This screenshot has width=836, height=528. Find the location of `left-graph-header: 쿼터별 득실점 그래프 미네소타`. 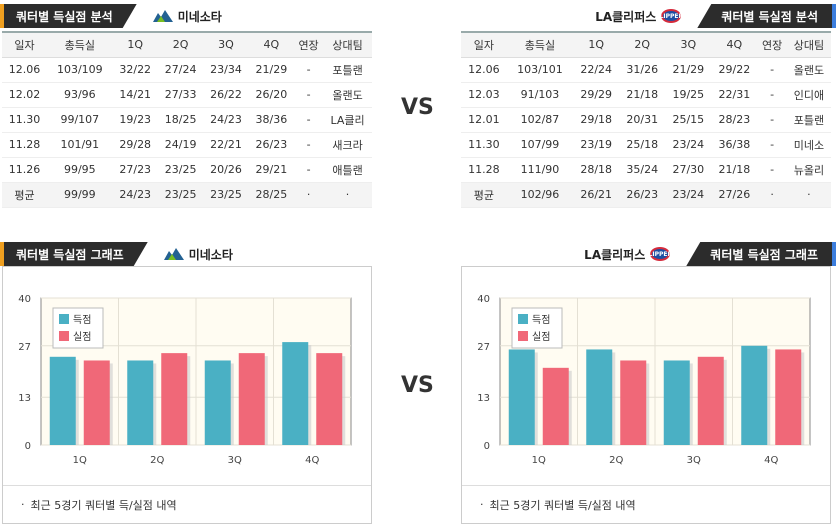

left-graph-header: 쿼터별 득실점 그래프 미네소타 is located at coordinates (116, 254).